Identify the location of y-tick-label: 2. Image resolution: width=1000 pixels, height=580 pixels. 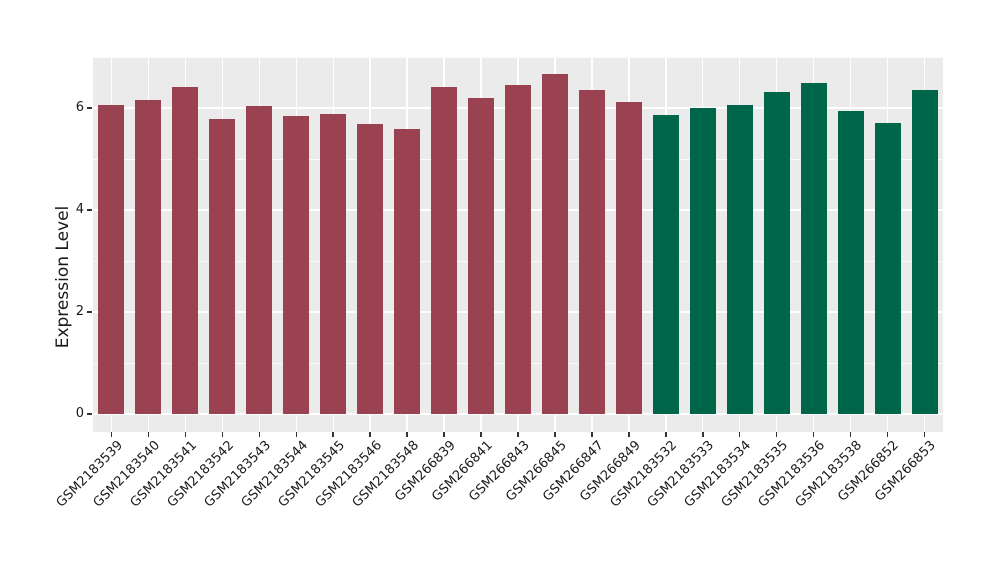
(79, 311).